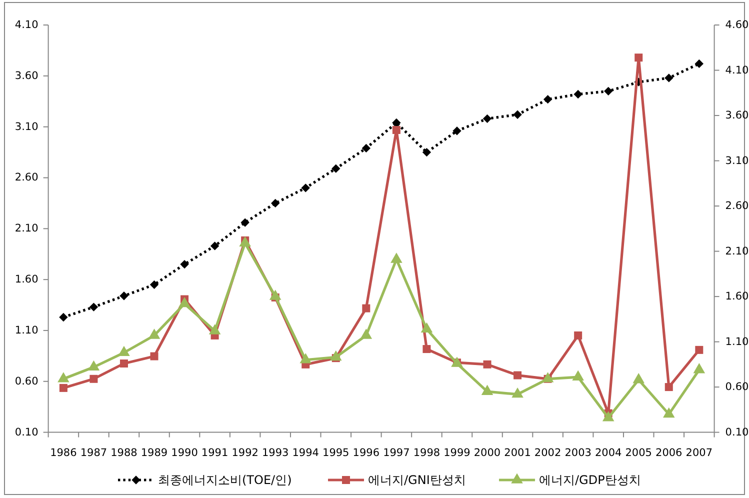 The height and width of the screenshot is (498, 749). I want to click on x-tick-label: 2005, so click(638, 453).